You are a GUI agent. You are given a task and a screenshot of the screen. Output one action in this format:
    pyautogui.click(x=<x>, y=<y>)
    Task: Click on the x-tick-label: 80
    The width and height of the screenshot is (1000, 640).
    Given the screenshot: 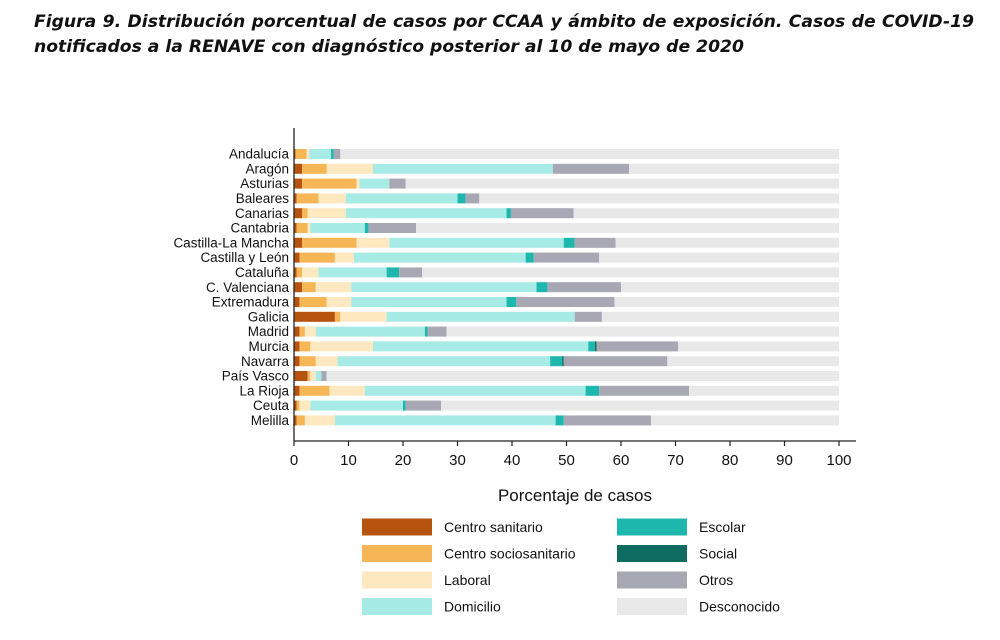 What is the action you would take?
    pyautogui.click(x=730, y=460)
    